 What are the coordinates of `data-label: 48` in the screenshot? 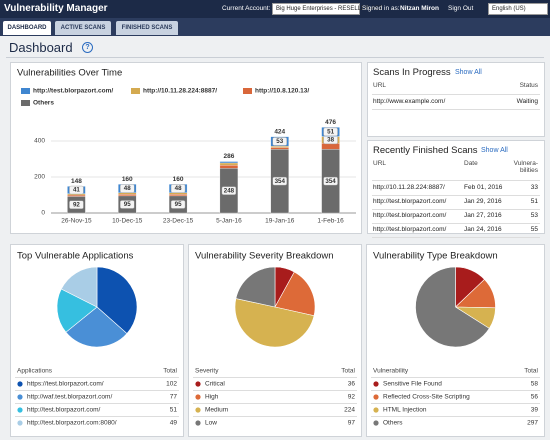 It's located at (127, 188).